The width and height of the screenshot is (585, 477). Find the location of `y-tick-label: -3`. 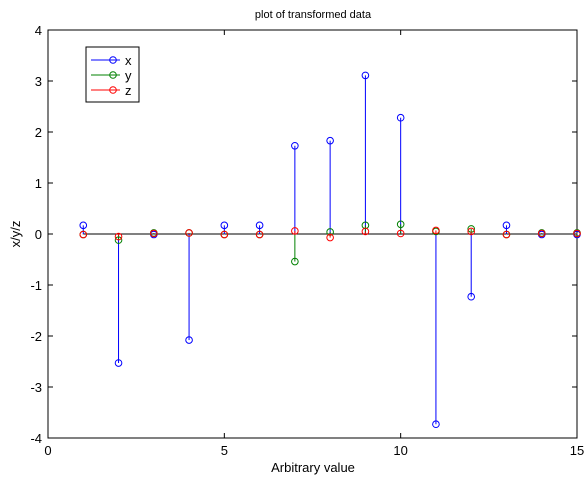

y-tick-label: -3 is located at coordinates (36, 387).